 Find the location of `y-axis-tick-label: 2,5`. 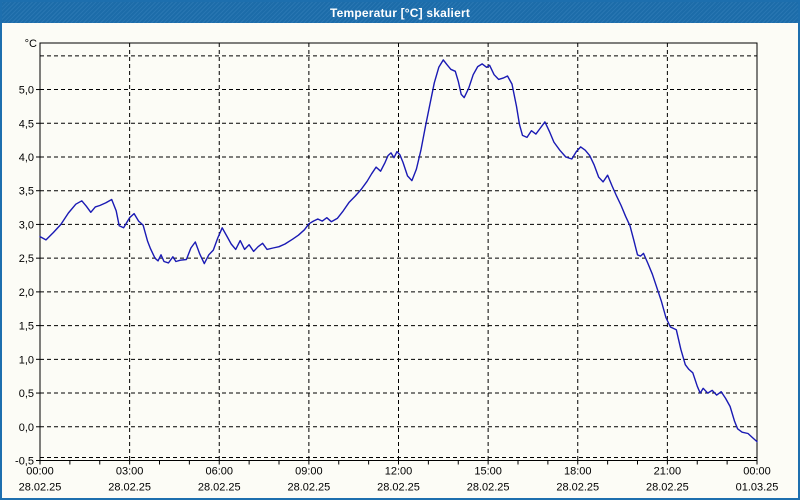

y-axis-tick-label: 2,5 is located at coordinates (26, 259).